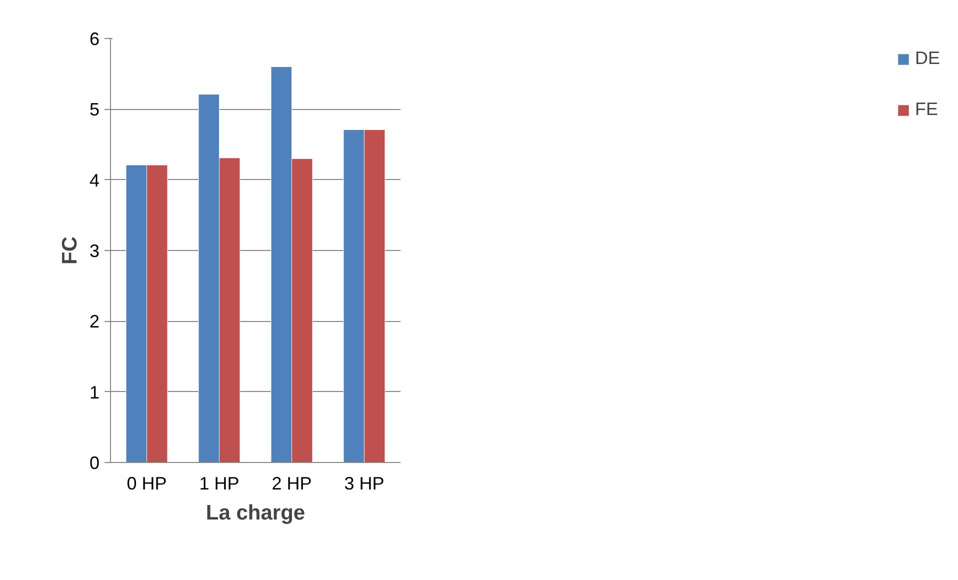  What do you see at coordinates (292, 484) in the screenshot?
I see `x-tick-label: 2 HP` at bounding box center [292, 484].